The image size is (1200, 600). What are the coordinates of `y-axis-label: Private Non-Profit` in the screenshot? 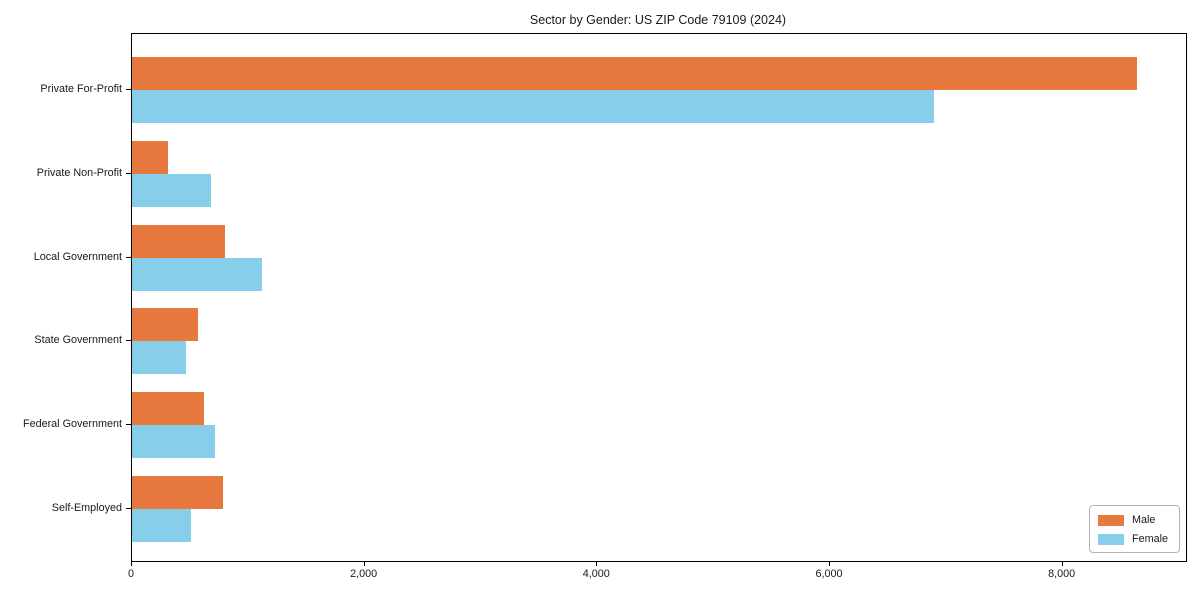 It's located at (79, 172).